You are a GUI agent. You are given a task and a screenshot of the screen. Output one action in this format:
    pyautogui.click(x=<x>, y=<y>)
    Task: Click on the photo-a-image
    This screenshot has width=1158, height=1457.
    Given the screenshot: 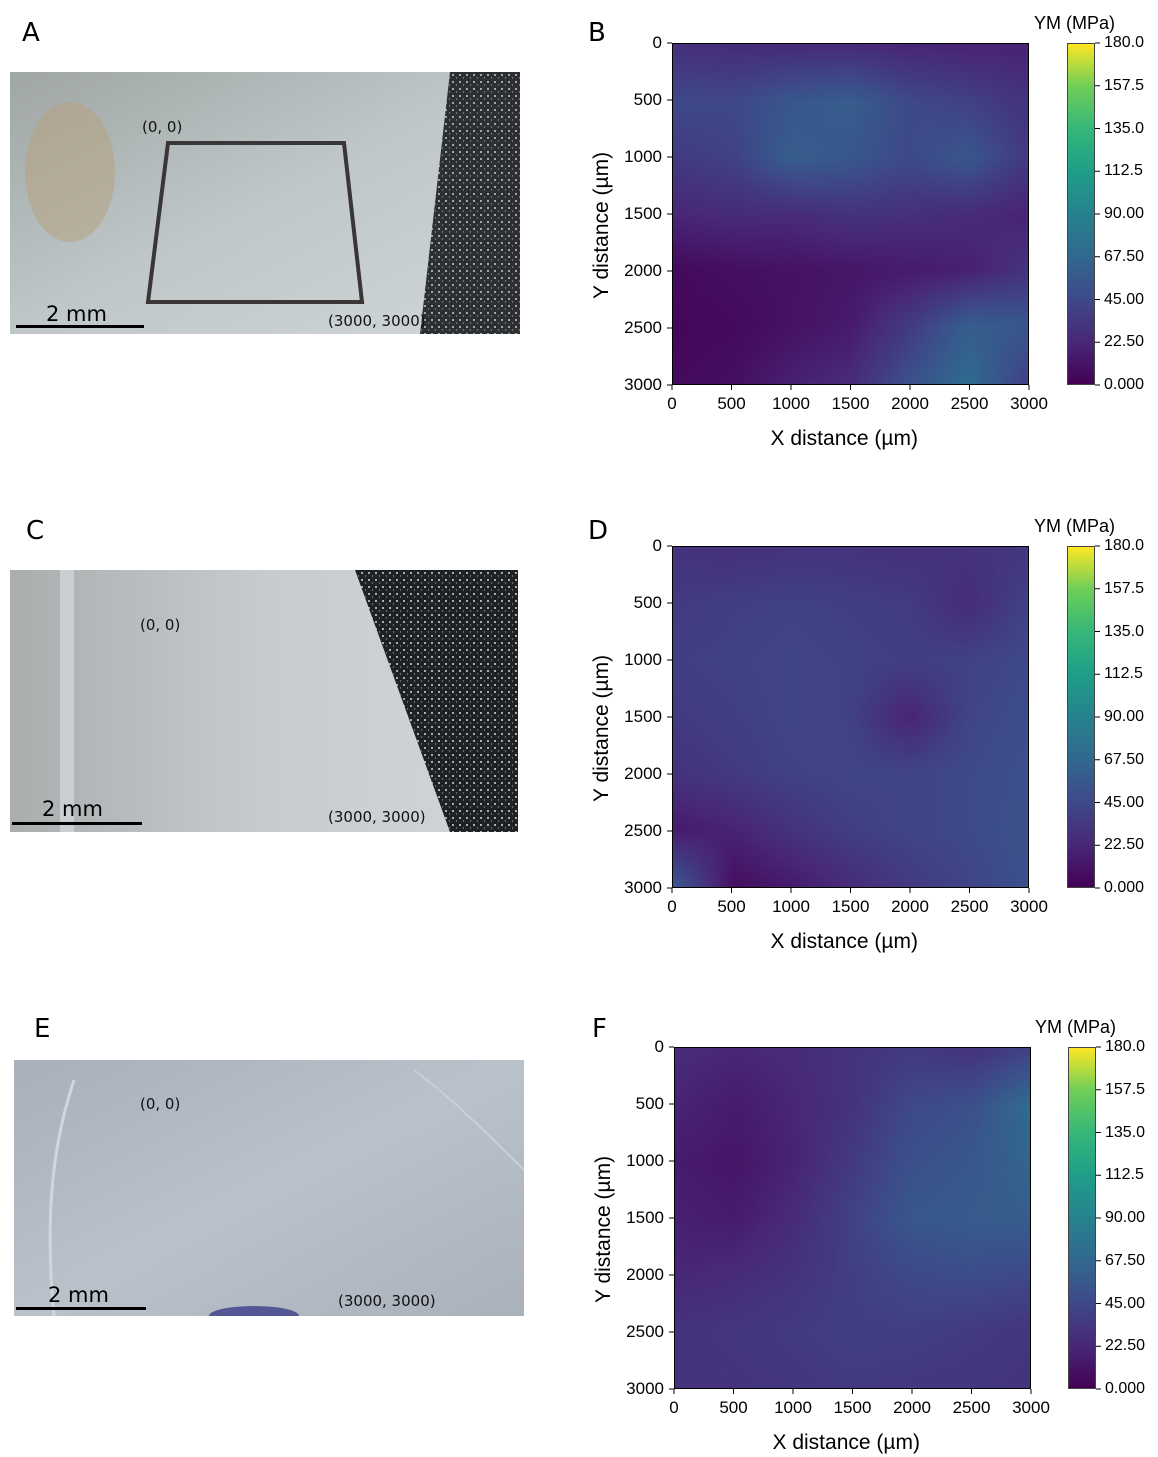 What is the action you would take?
    pyautogui.click(x=265, y=203)
    